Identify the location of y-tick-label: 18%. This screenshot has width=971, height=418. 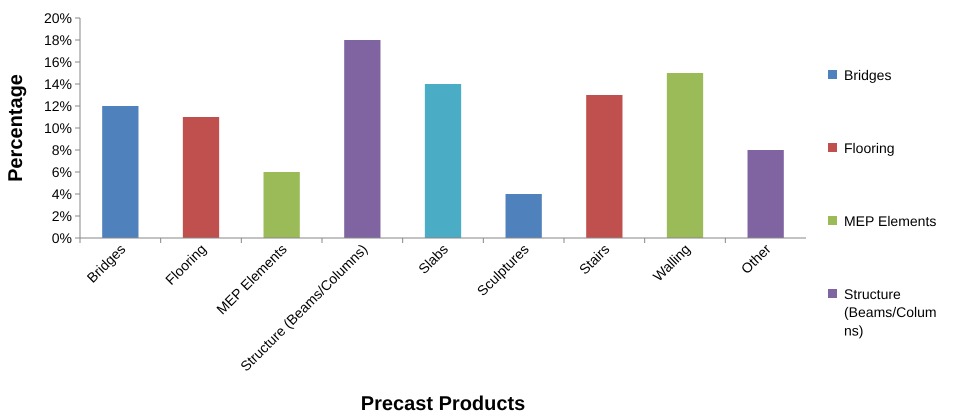
(58, 40).